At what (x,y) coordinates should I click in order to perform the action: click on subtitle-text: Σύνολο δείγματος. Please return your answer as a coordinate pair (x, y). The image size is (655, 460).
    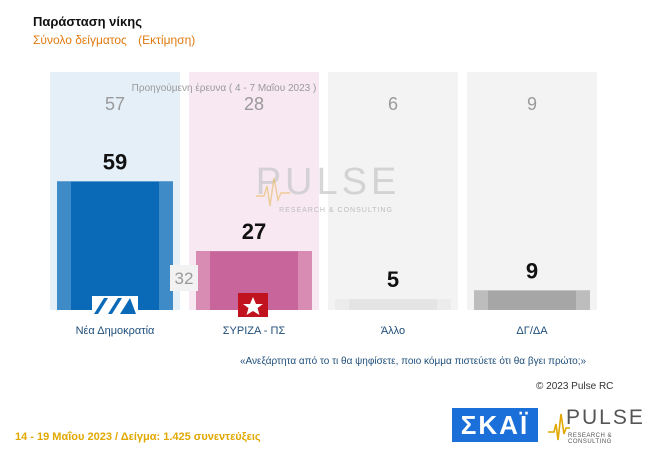
    Looking at the image, I should click on (80, 40).